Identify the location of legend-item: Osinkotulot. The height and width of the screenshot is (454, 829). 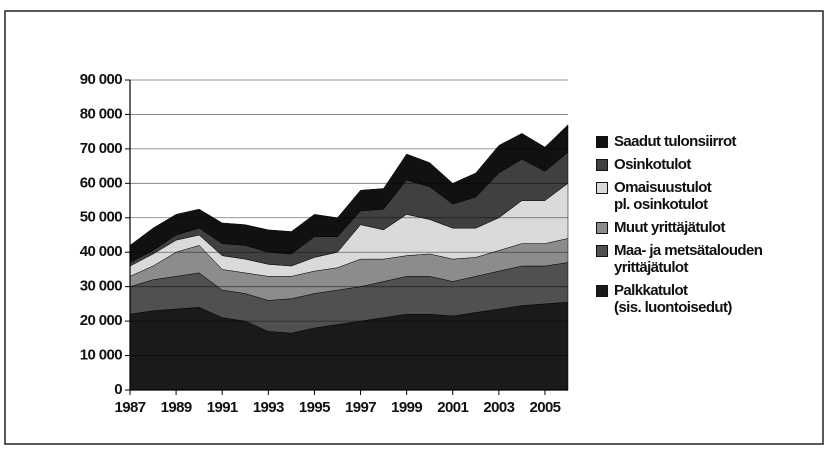
(708, 164).